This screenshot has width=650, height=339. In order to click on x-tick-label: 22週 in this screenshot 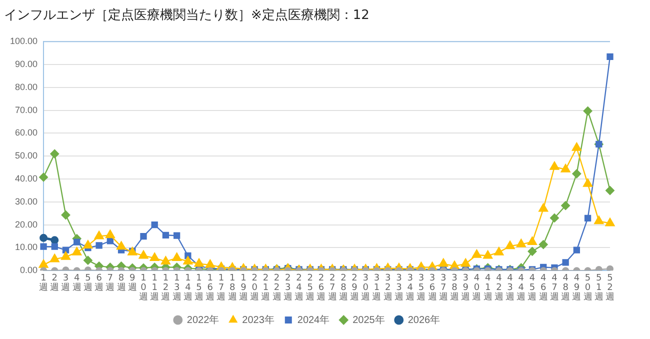, I will do `click(277, 288)`.